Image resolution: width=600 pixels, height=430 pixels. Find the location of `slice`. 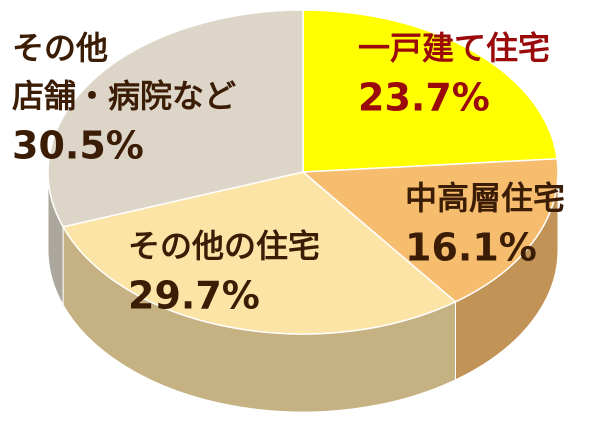

slice is located at coordinates (430, 230).